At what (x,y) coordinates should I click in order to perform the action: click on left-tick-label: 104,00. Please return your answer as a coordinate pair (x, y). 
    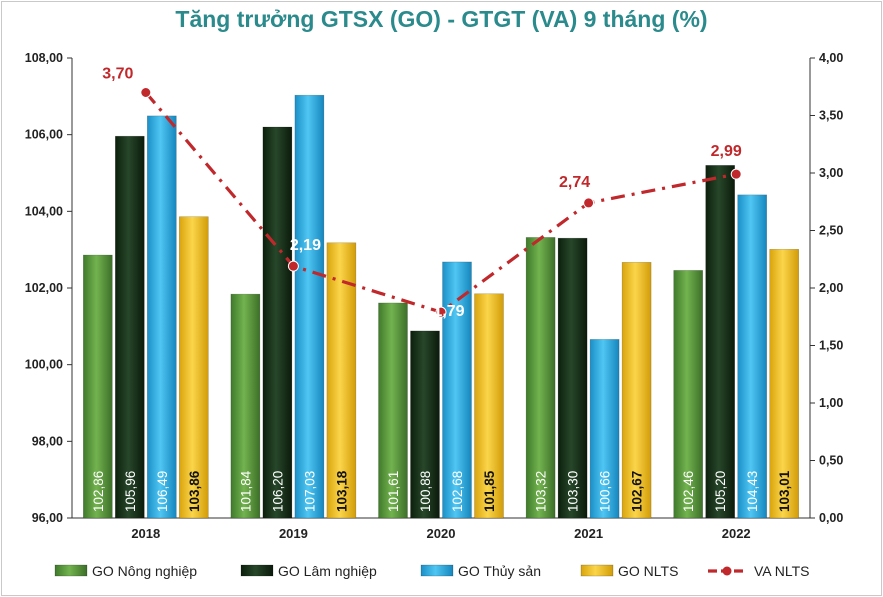
    Looking at the image, I should click on (44, 211).